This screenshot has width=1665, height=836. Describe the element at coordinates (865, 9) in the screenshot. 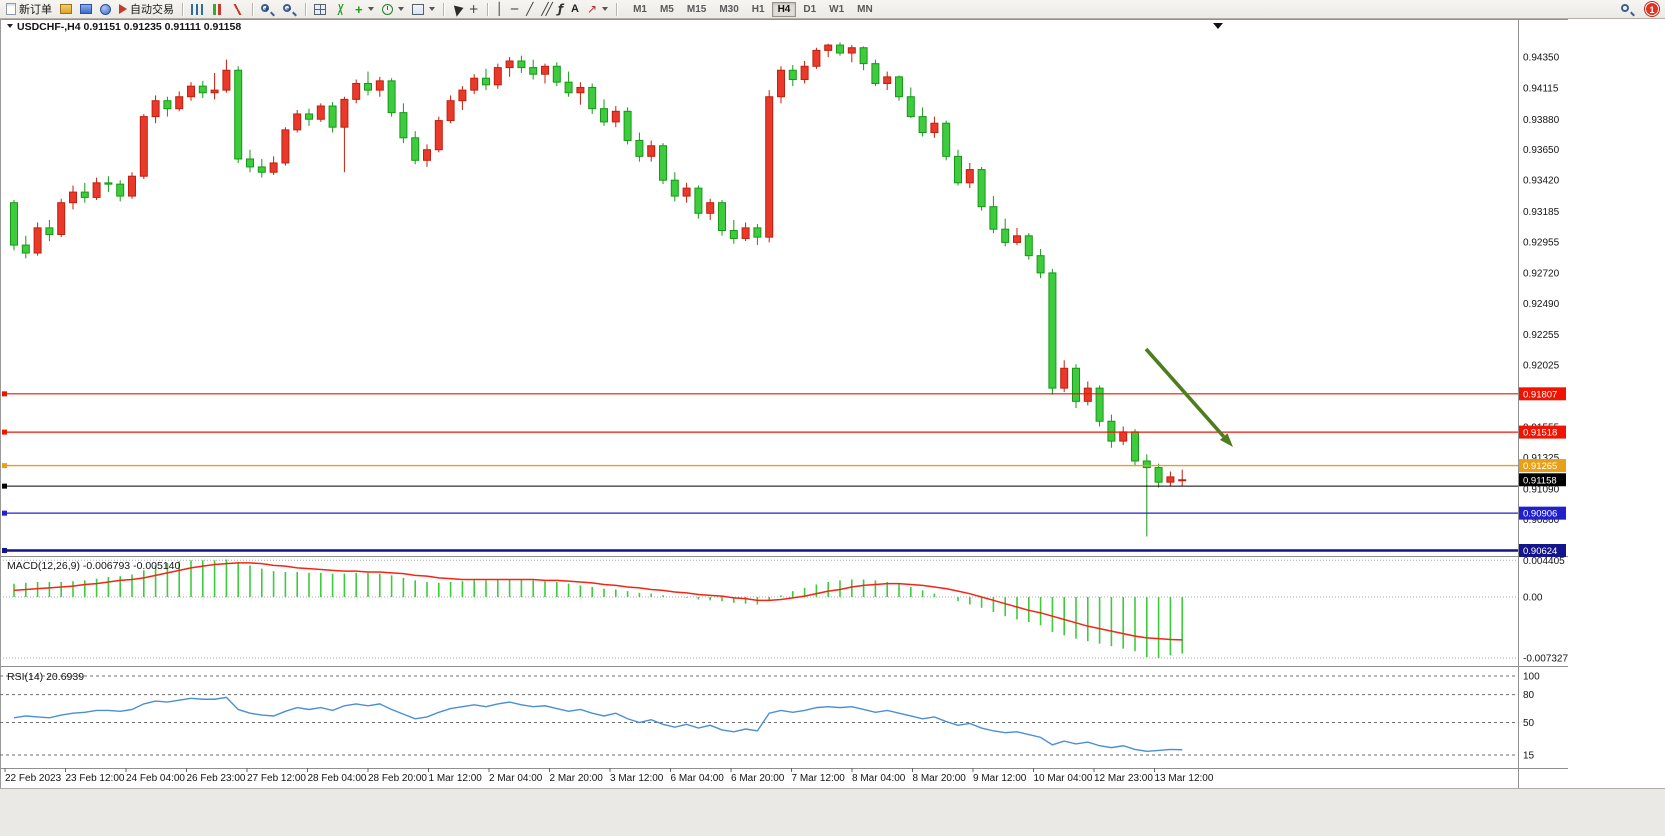

I see `timeframe-mn: MN` at that location.